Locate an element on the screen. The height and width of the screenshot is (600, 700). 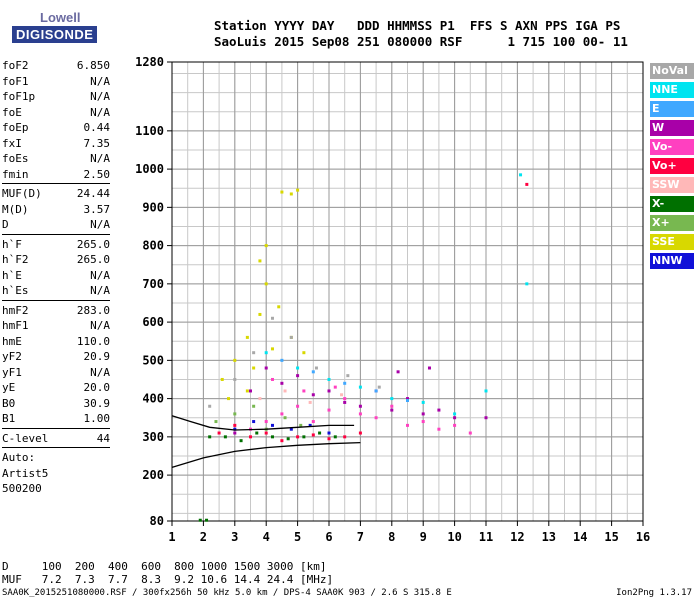
legend-item-x: X+ is located at coordinates (672, 223).